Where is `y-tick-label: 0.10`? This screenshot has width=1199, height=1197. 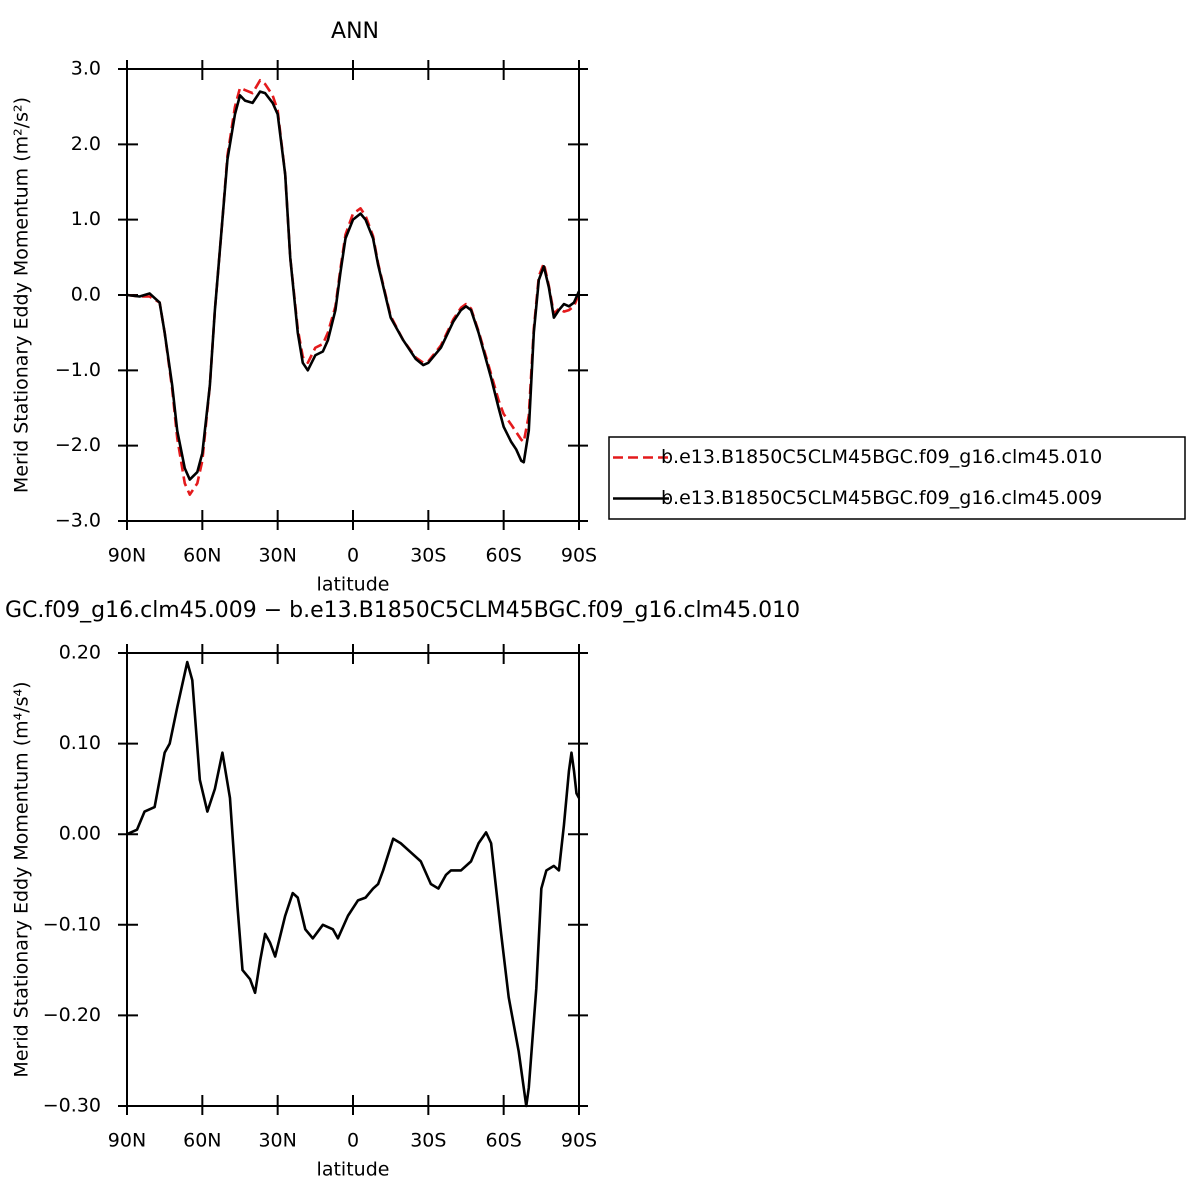 y-tick-label: 0.10 is located at coordinates (80, 743).